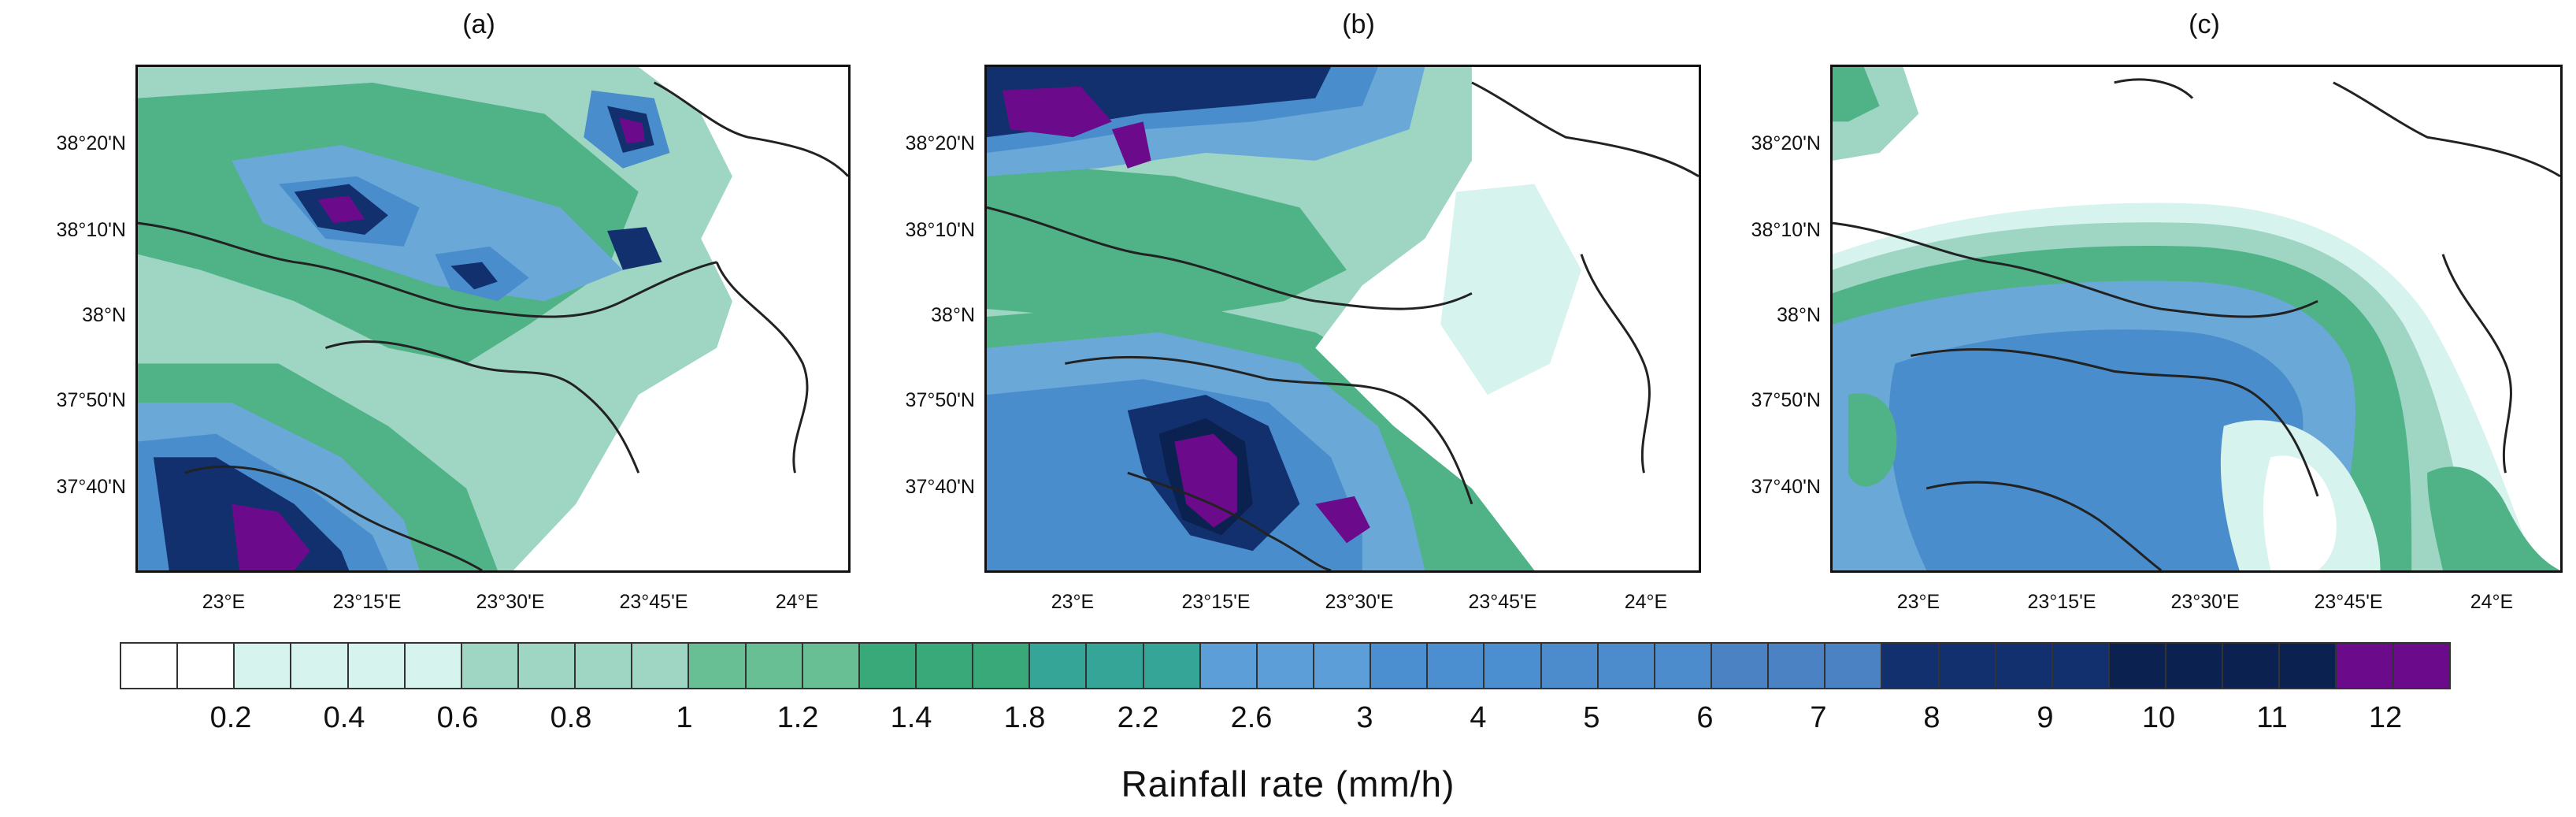 This screenshot has width=2576, height=817. What do you see at coordinates (2061, 602) in the screenshot?
I see `lon-tick-c-2: 23°15'E` at bounding box center [2061, 602].